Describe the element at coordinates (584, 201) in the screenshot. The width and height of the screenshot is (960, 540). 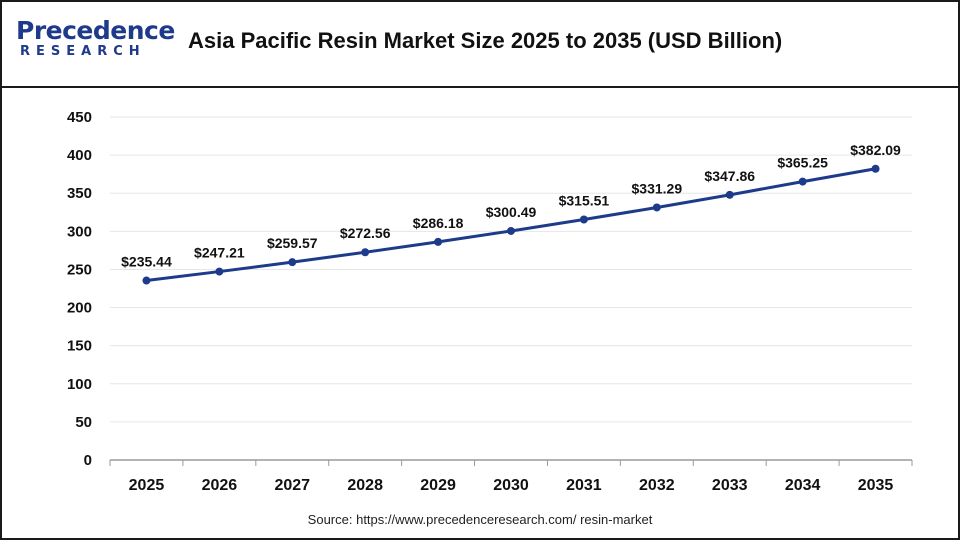
I see `data-label: $315.51` at that location.